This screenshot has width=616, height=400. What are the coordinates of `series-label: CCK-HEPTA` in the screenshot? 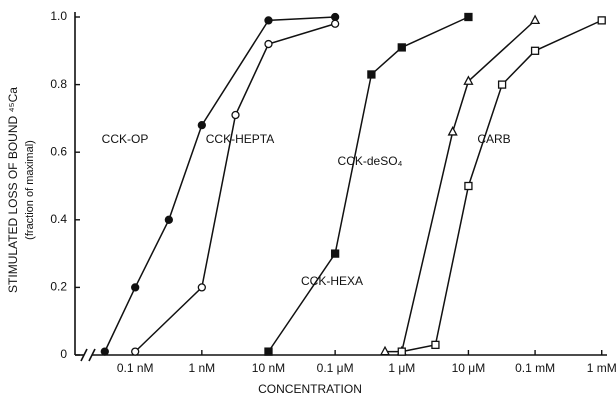 It's located at (240, 139).